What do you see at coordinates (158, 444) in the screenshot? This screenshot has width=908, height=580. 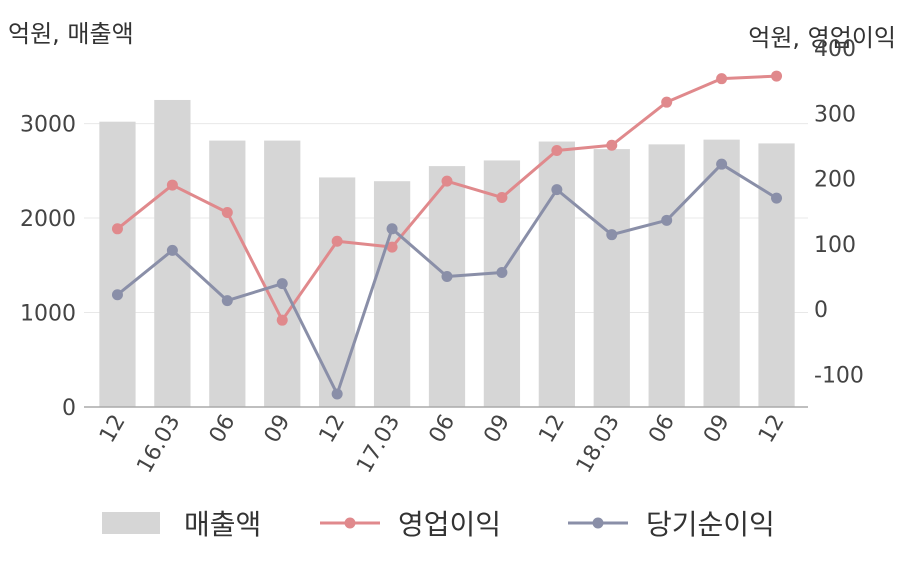 I see `x-axis-category-label: 16.03` at bounding box center [158, 444].